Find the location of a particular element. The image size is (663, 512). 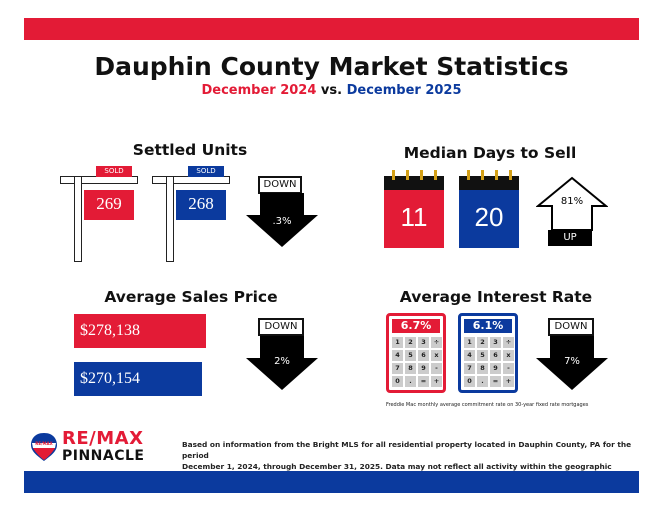

period-a: December 2024 is located at coordinates (259, 90).